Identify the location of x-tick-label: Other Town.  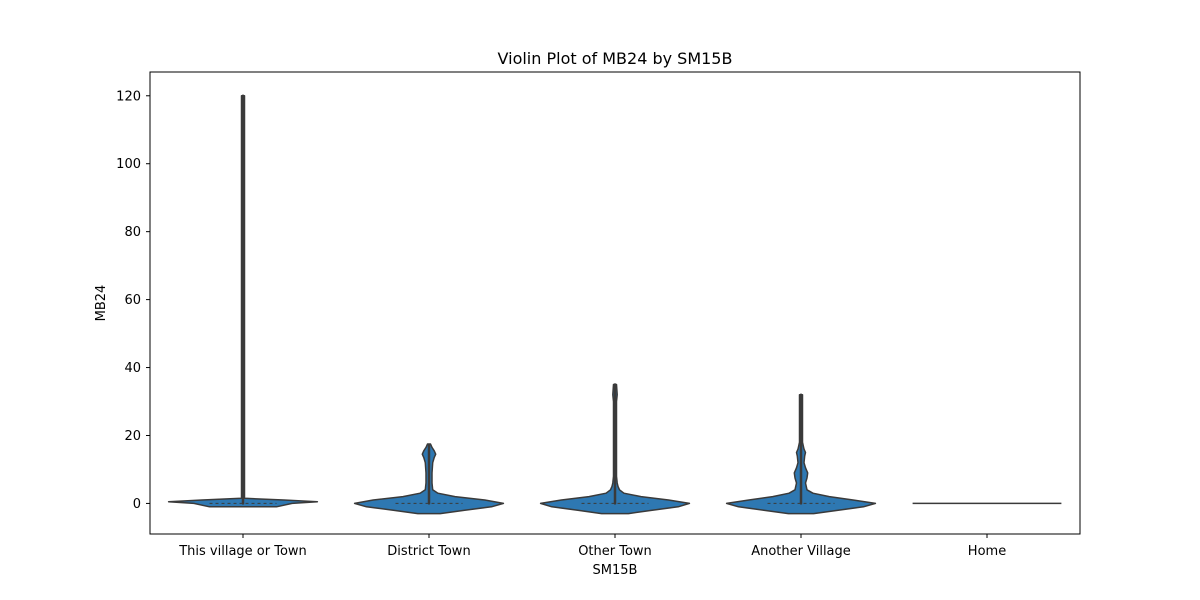
(615, 551).